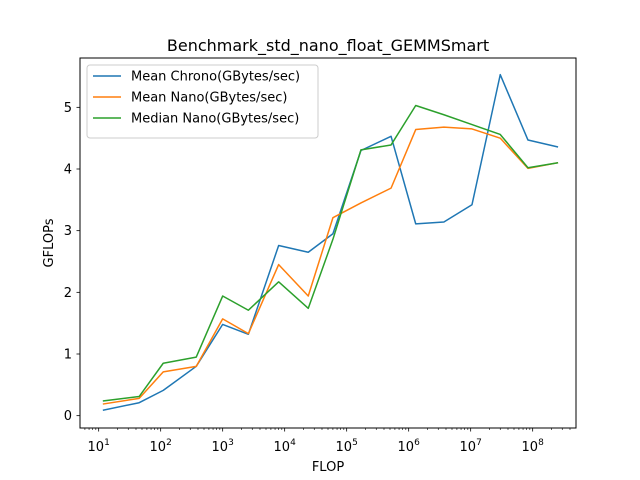 This screenshot has height=480, width=640. Describe the element at coordinates (49, 242) in the screenshot. I see `y-axis-title: GFLOPs` at that location.